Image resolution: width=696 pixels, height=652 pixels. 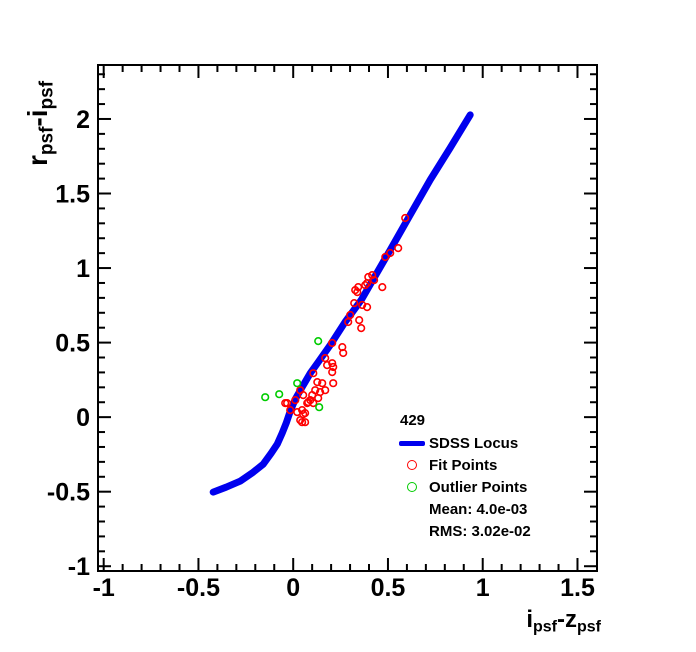 I want to click on x-tick-label: 1.5, so click(x=577, y=588).